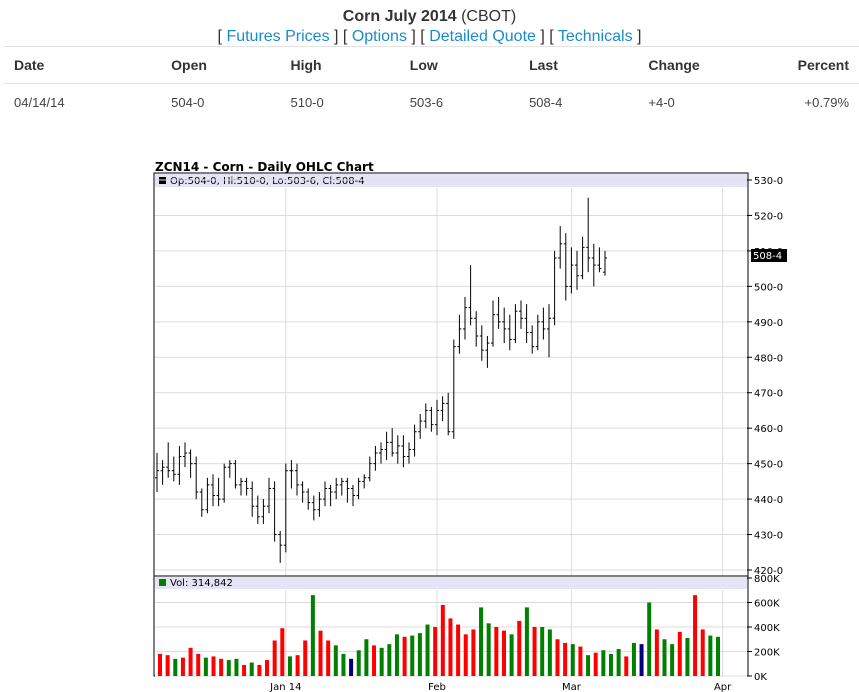  I want to click on detailed-quote-link: Detailed Quote, so click(482, 36).